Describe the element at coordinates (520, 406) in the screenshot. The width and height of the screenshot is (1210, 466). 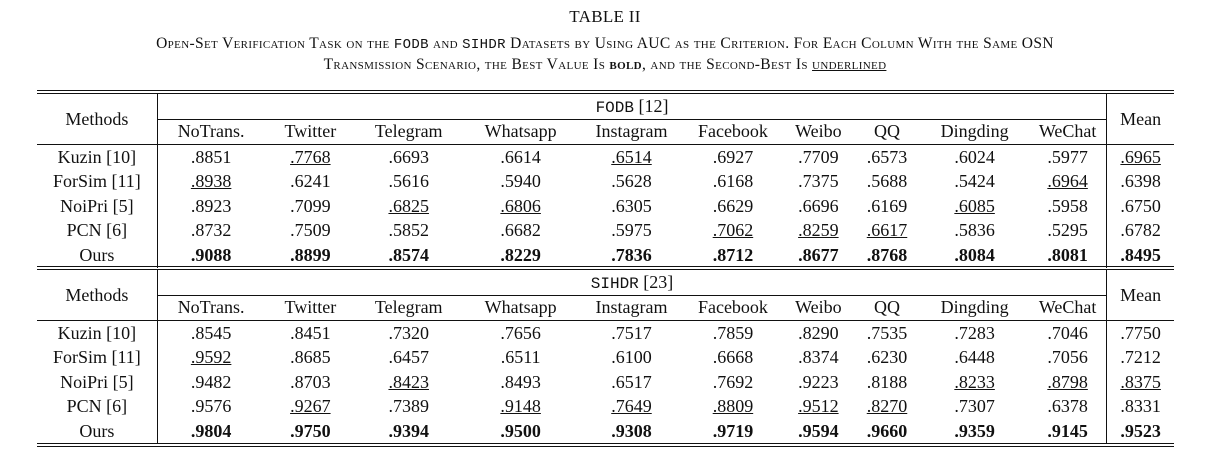
I see `cell-value: .9148` at that location.